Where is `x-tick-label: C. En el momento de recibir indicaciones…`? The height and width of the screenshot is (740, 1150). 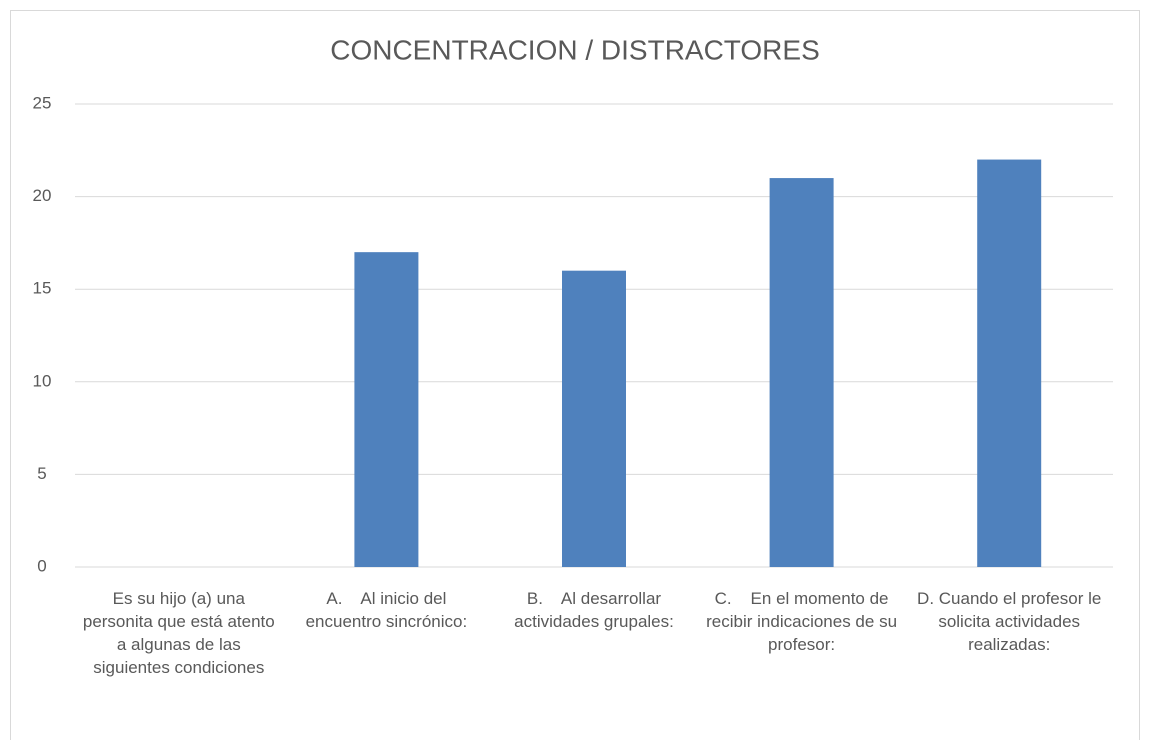
x-tick-label: C. En el momento de recibir indicaciones… is located at coordinates (804, 621).